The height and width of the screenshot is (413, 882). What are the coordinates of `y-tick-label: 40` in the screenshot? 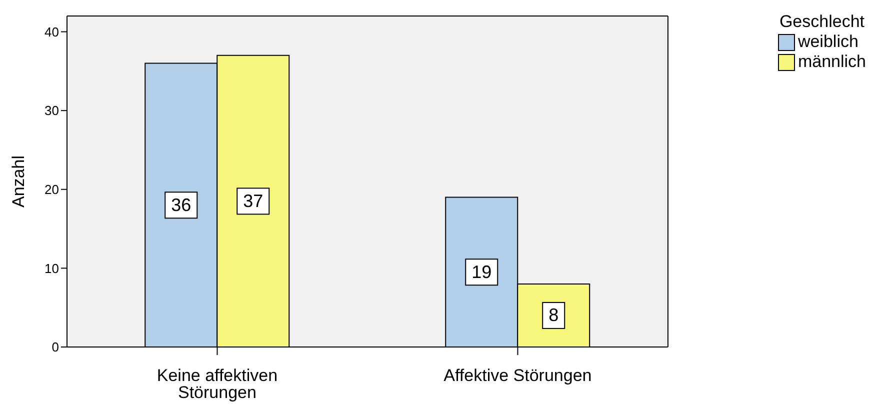 It's located at (51, 32).